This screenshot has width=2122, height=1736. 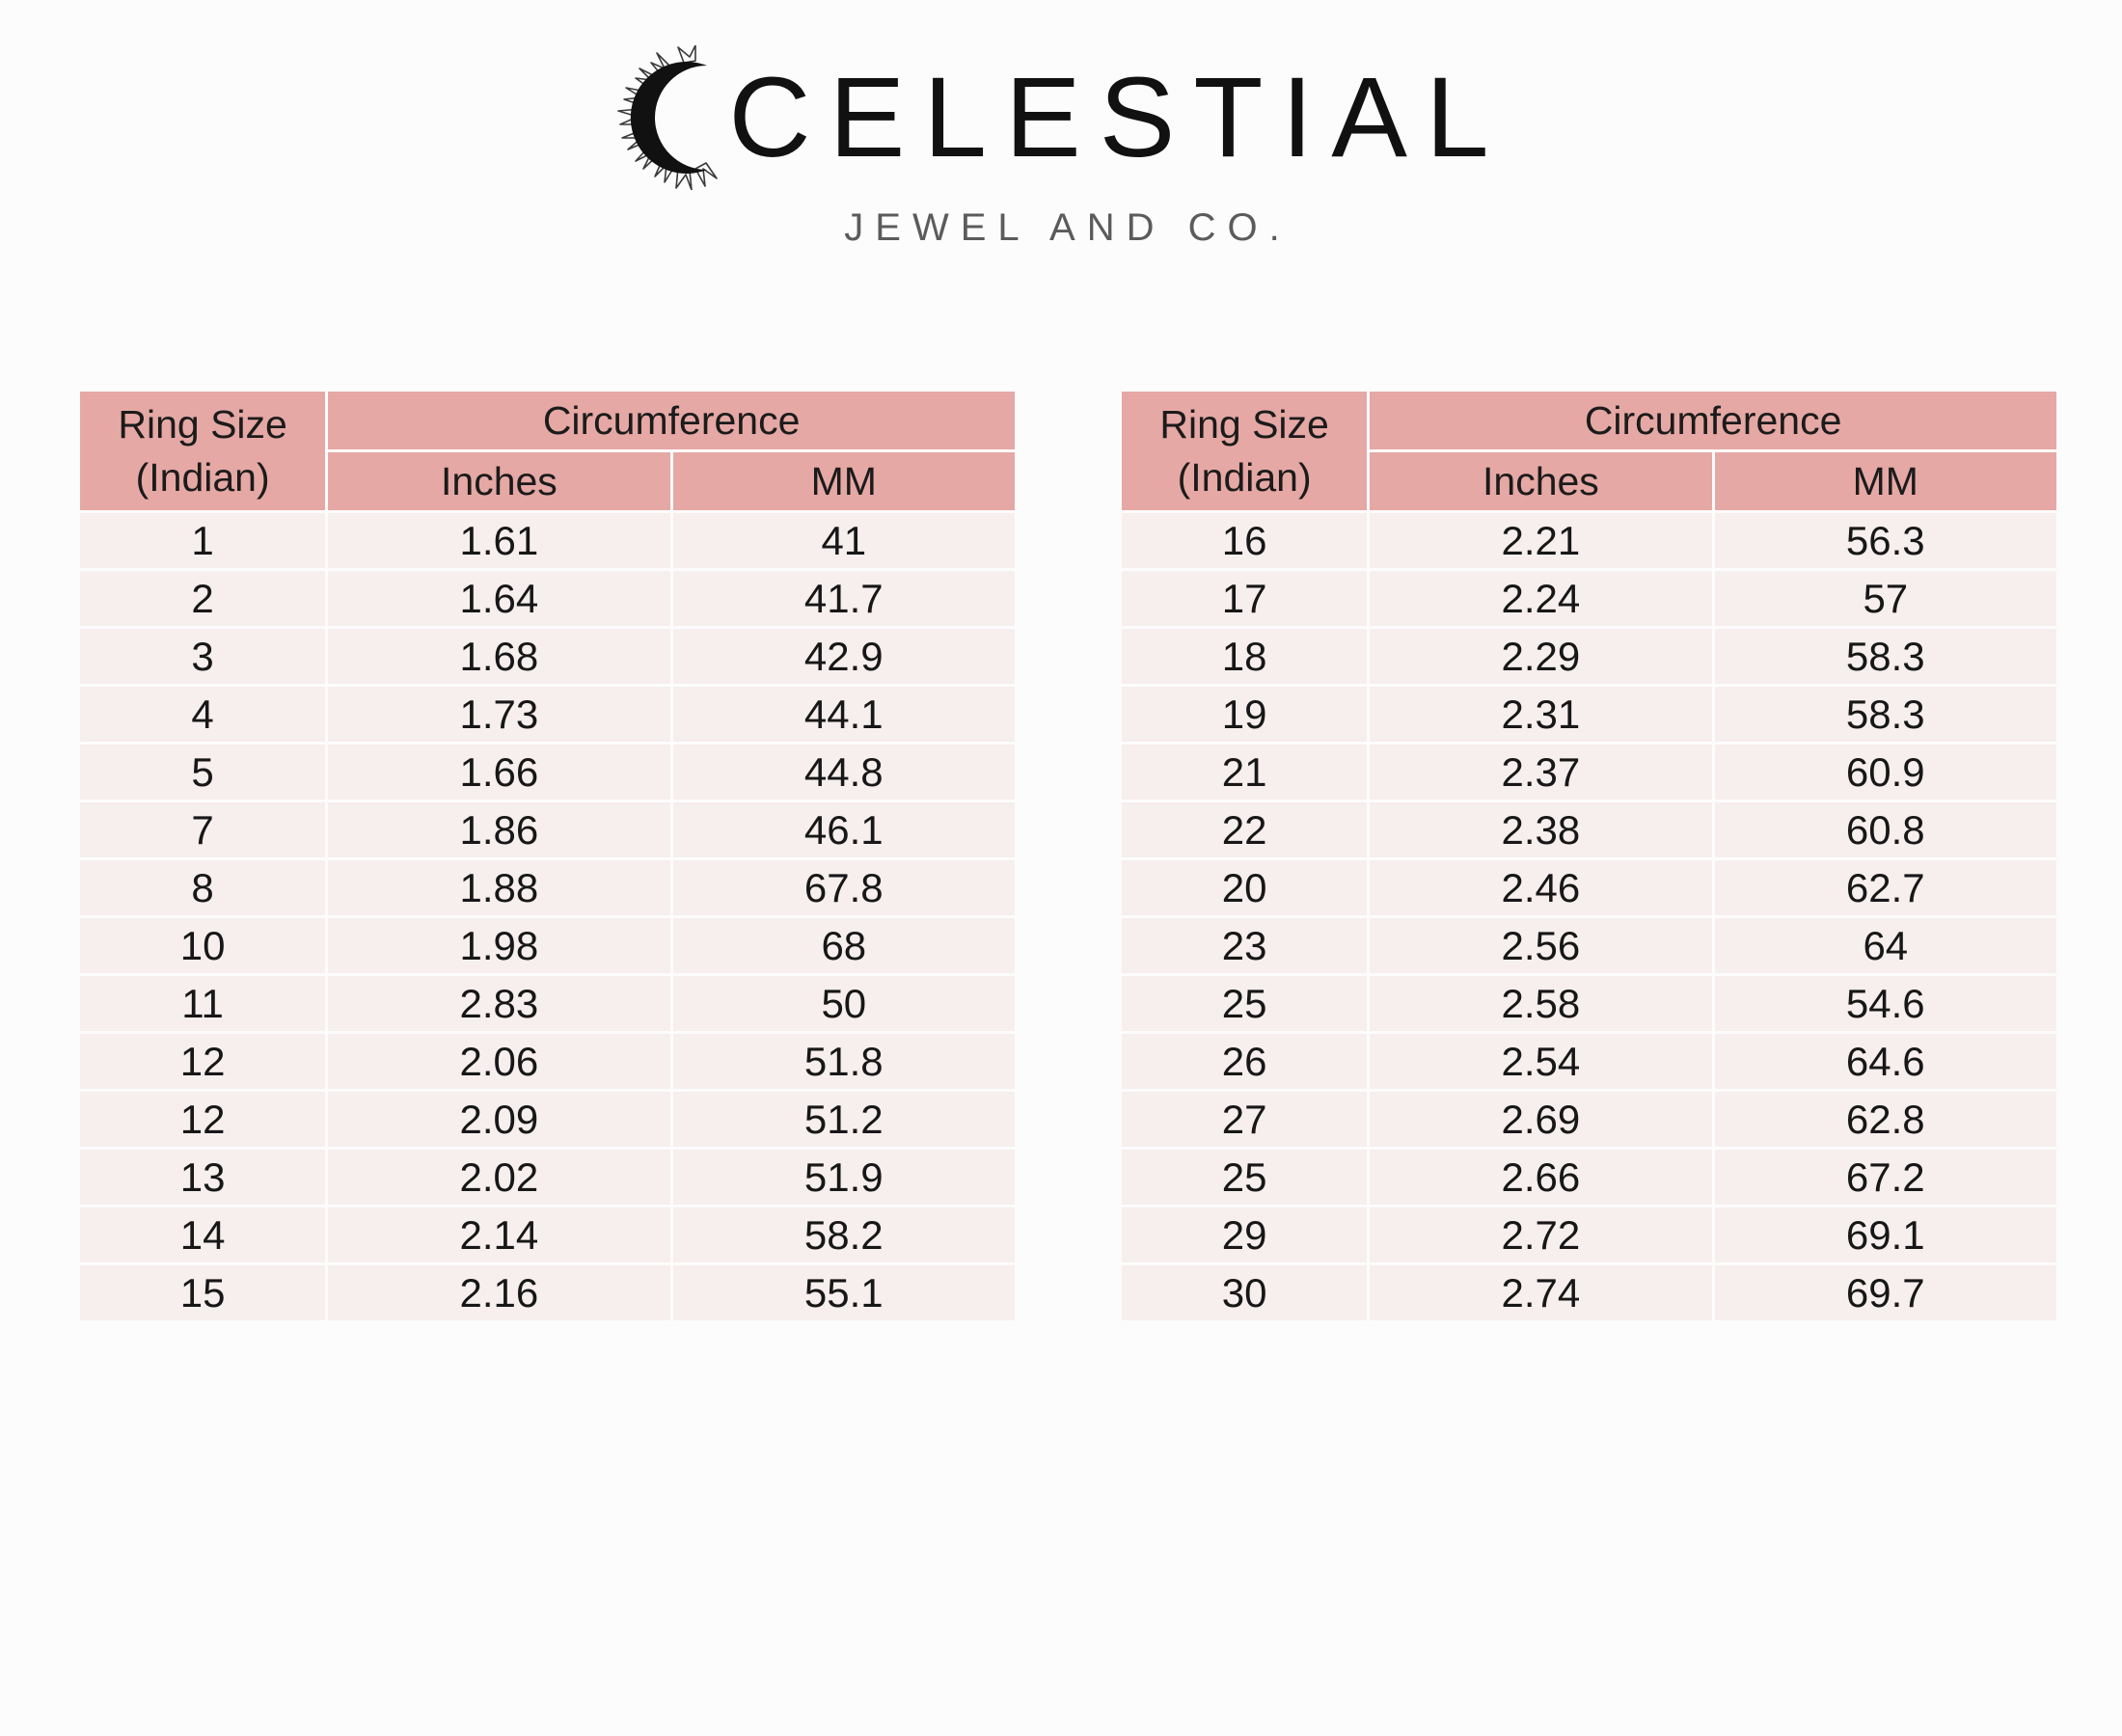 I want to click on table-row: 14 2.14 58.2, so click(x=548, y=1235).